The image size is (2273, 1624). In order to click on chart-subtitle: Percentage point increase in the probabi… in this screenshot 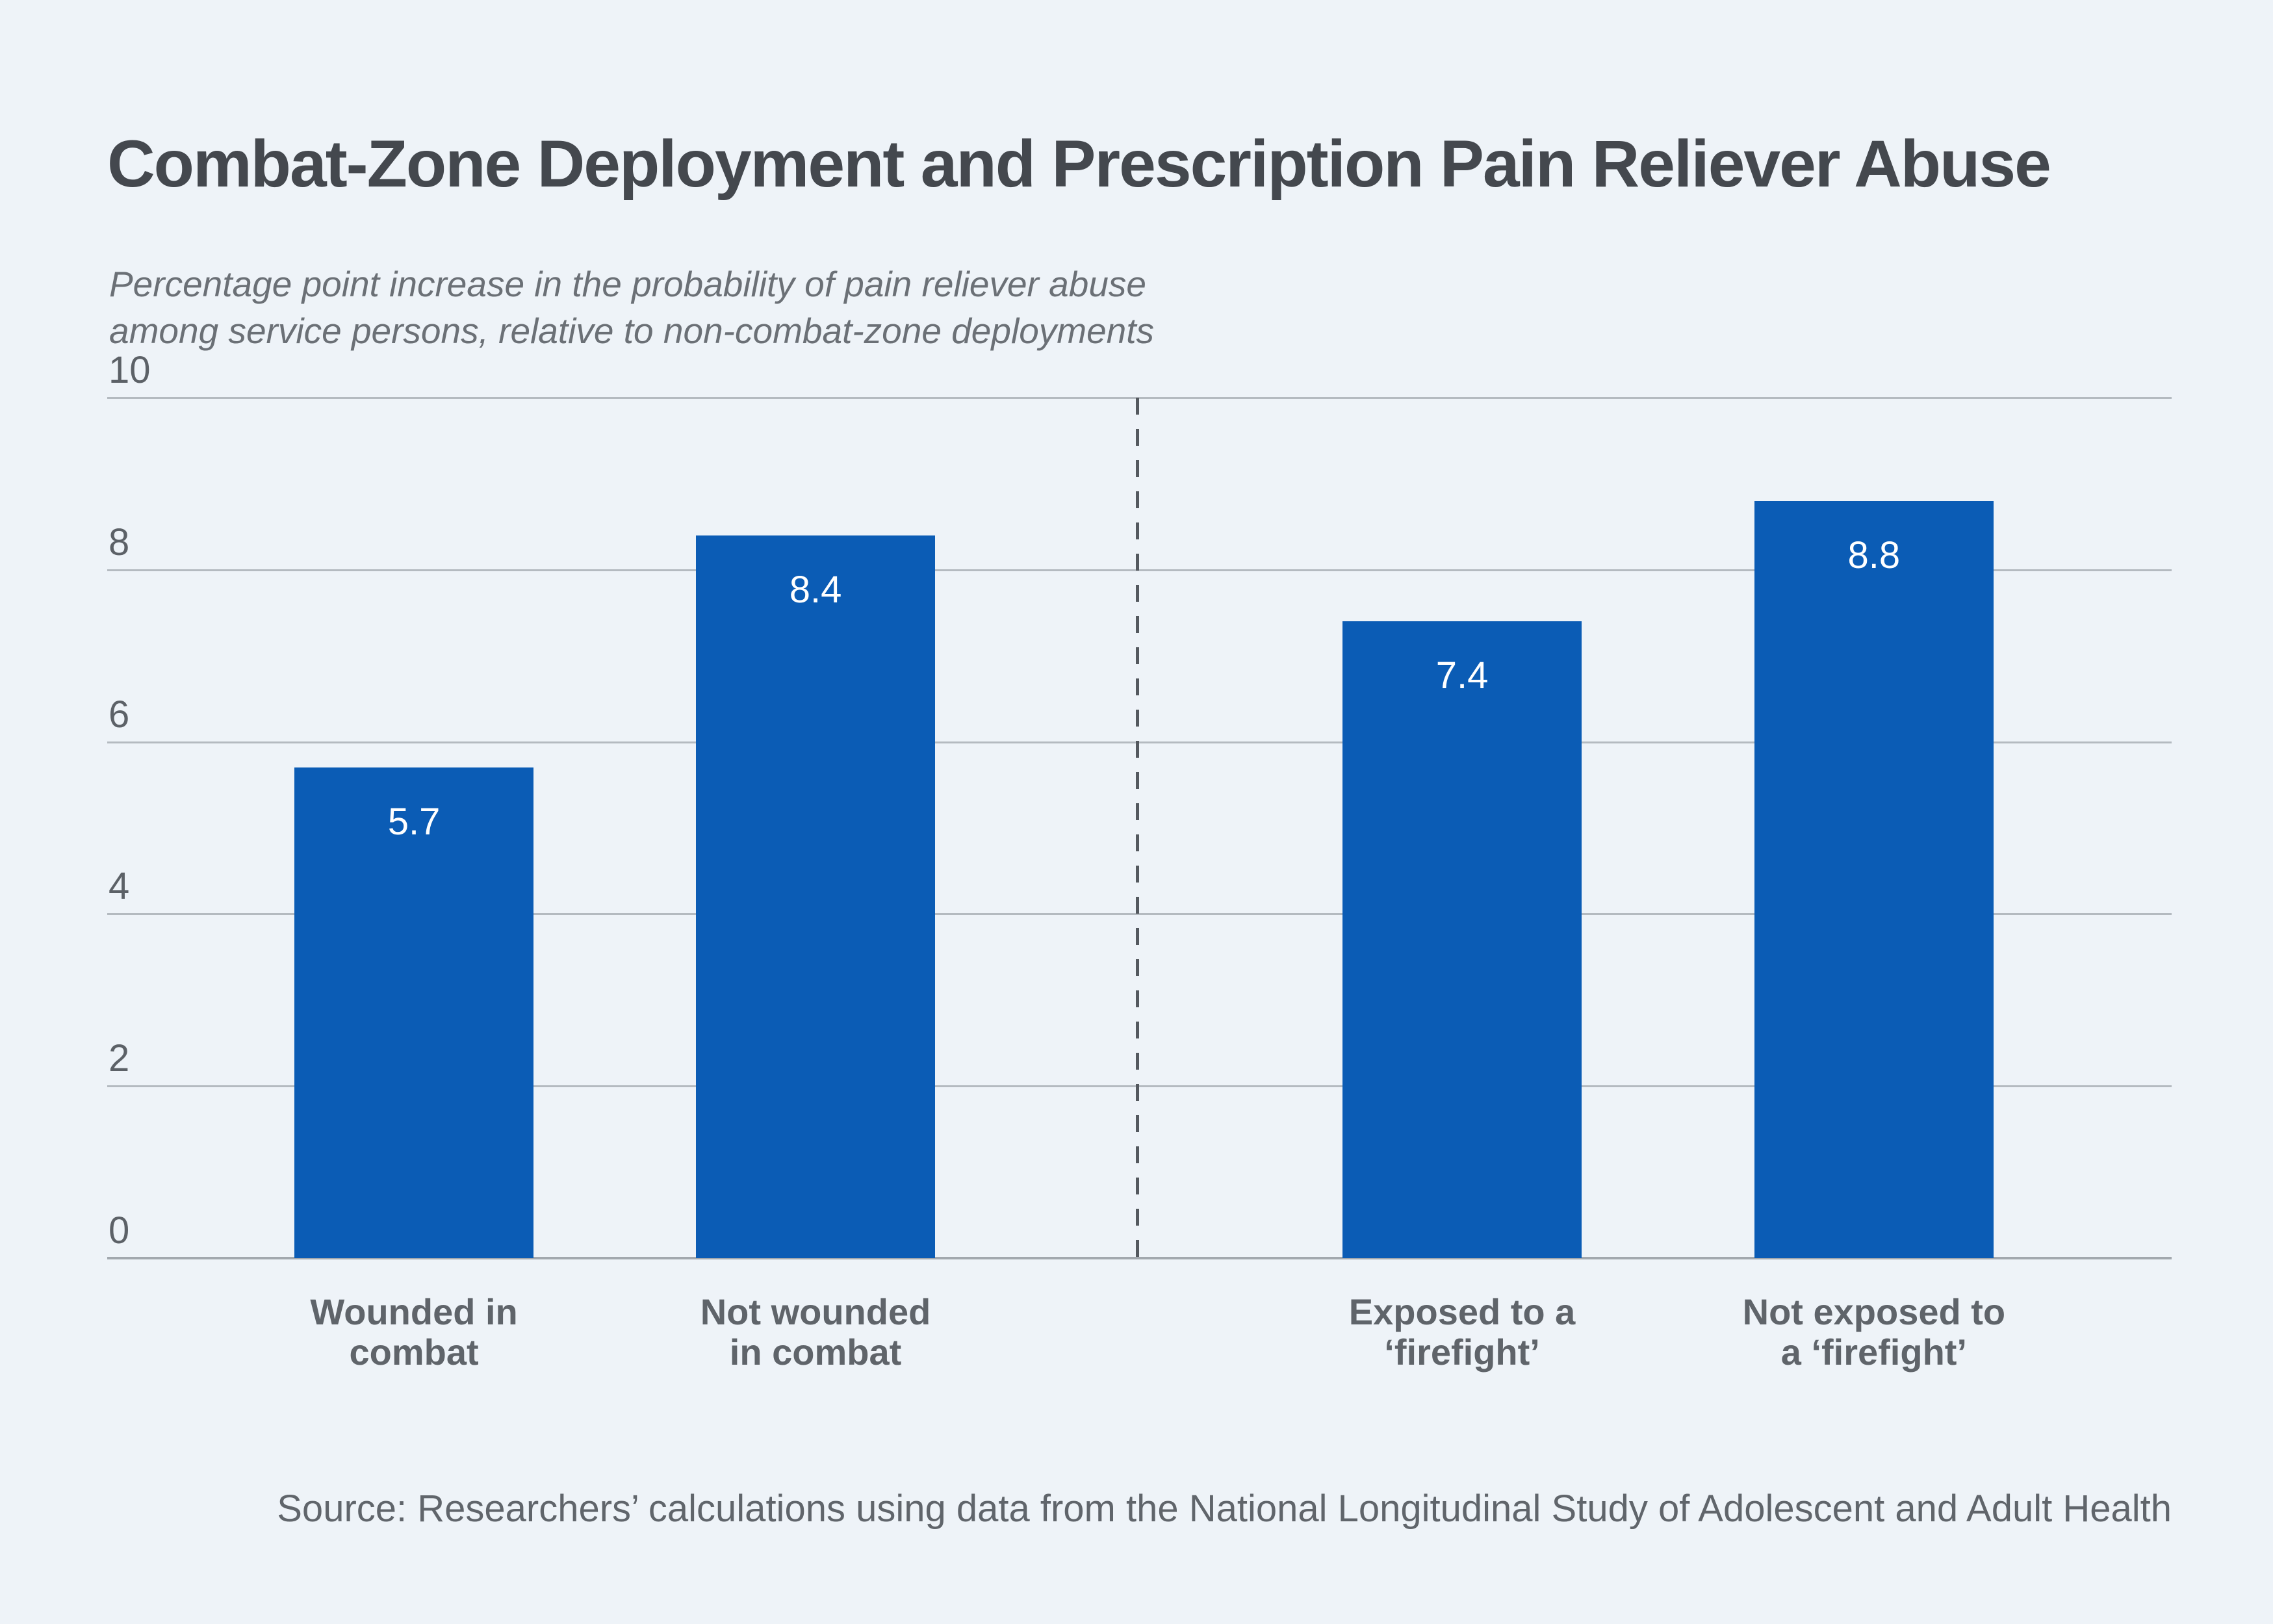, I will do `click(632, 307)`.